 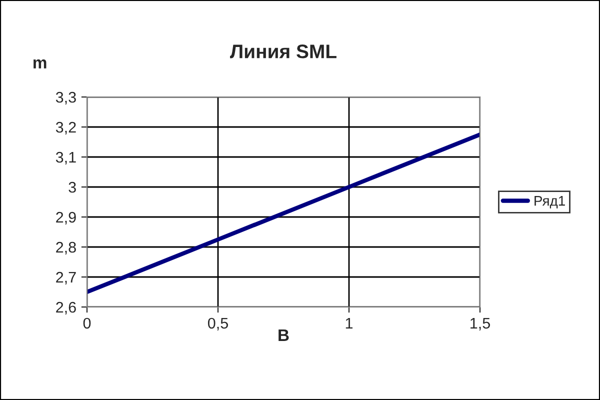 What do you see at coordinates (218, 324) in the screenshot?
I see `x-tick-label: 0,5` at bounding box center [218, 324].